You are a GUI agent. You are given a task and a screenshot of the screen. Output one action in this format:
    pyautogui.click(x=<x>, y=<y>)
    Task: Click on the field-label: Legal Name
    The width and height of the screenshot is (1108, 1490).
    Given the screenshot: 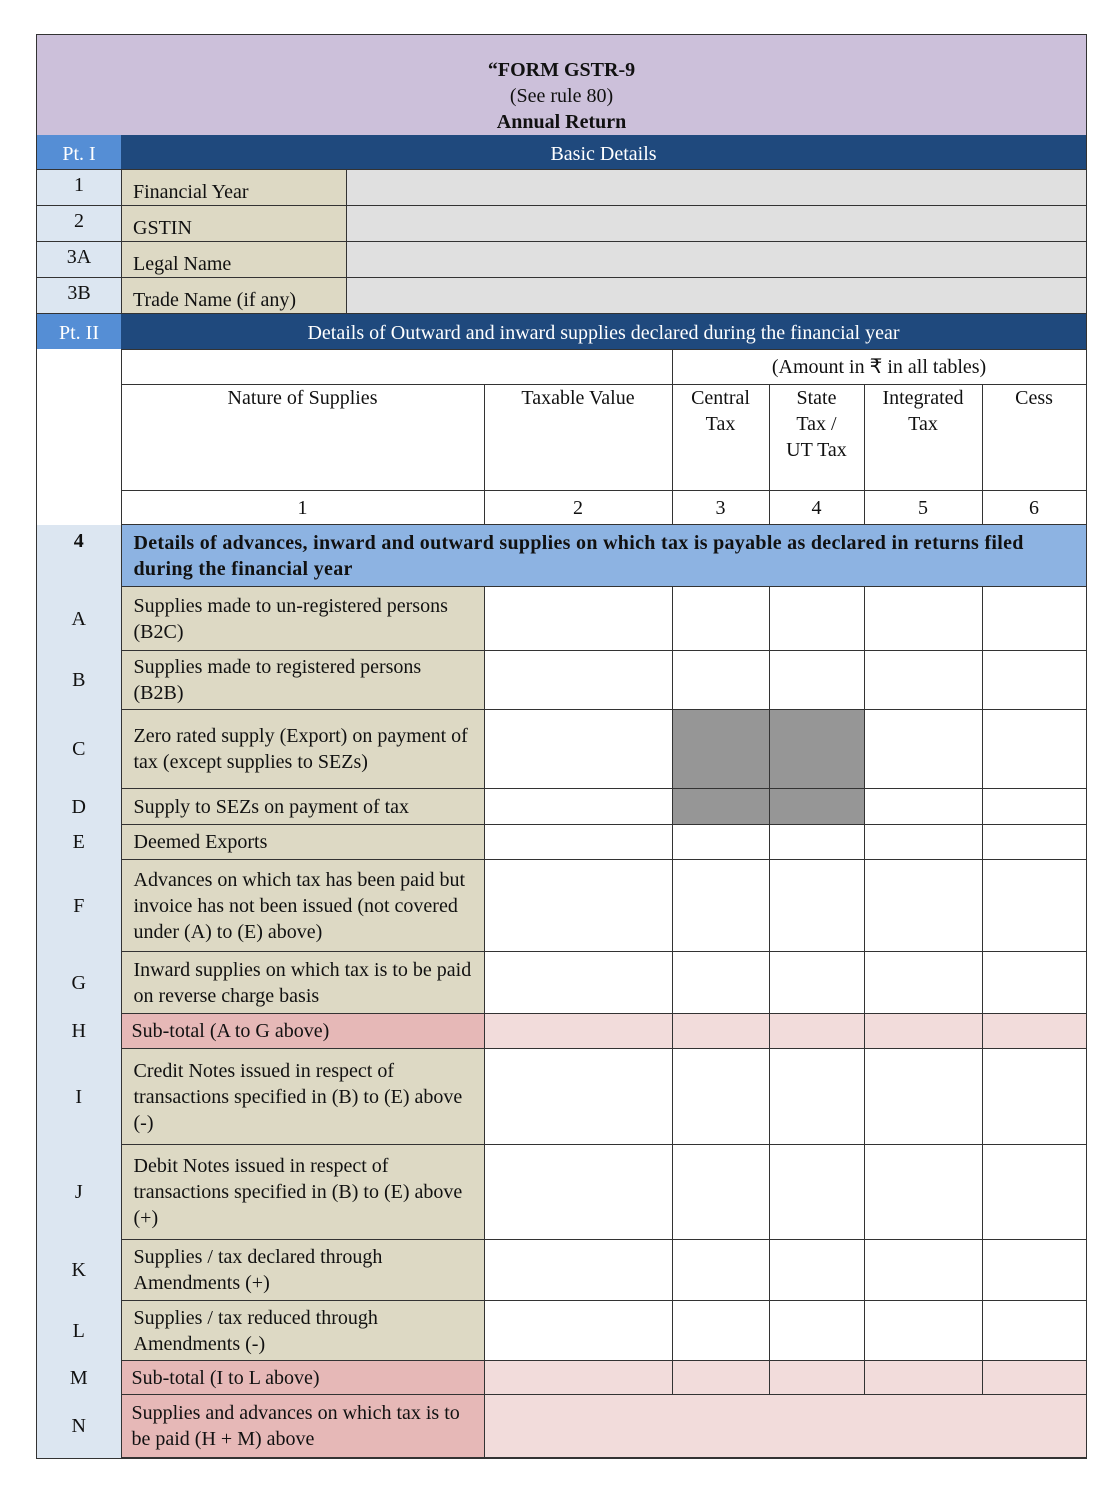 What is the action you would take?
    pyautogui.click(x=234, y=259)
    